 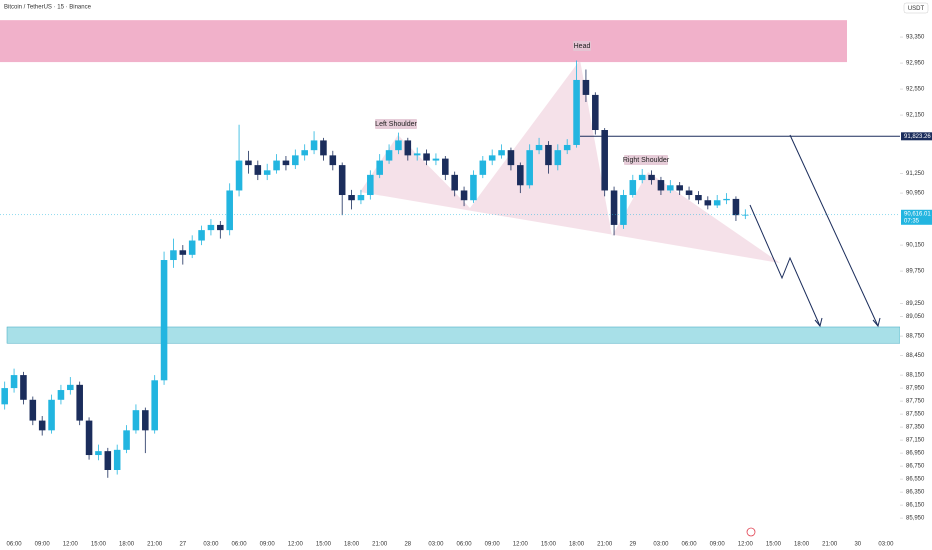 I want to click on x-tick-label: 29, so click(x=632, y=545).